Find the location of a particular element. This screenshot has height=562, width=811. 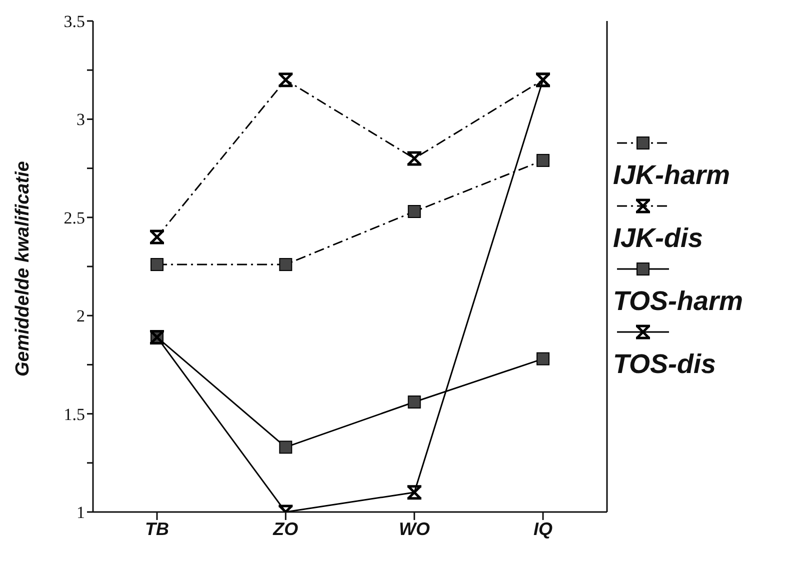

legend-label: IJK-harm is located at coordinates (672, 175).